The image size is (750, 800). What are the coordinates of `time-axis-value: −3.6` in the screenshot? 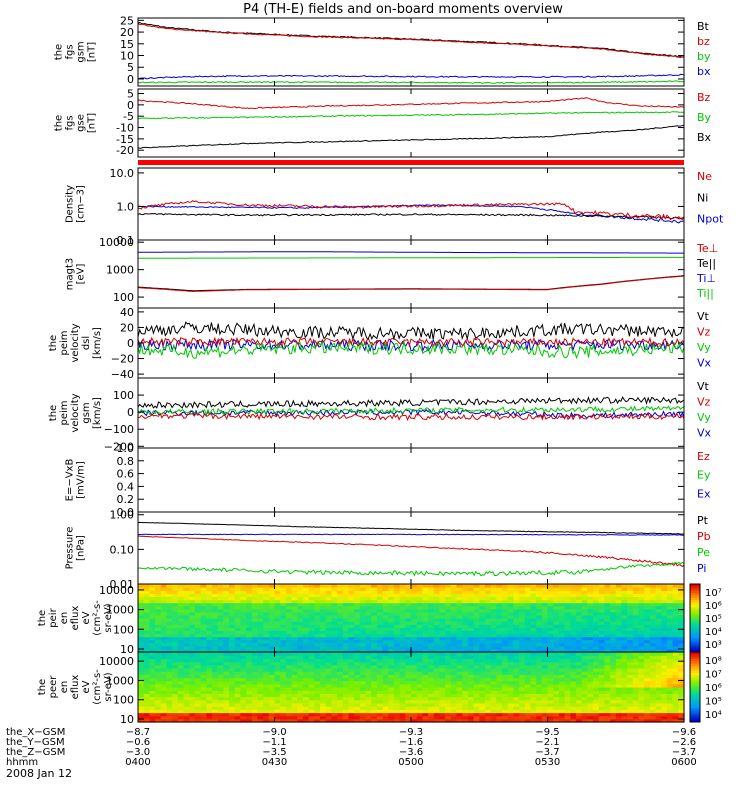 It's located at (411, 752).